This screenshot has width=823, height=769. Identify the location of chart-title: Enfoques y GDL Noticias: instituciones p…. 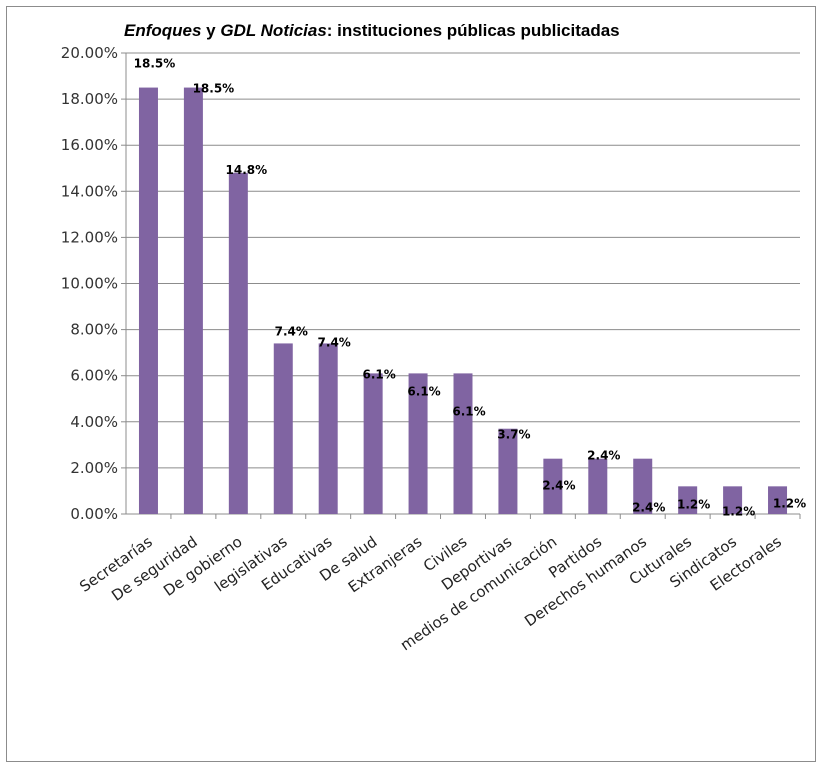
(372, 30).